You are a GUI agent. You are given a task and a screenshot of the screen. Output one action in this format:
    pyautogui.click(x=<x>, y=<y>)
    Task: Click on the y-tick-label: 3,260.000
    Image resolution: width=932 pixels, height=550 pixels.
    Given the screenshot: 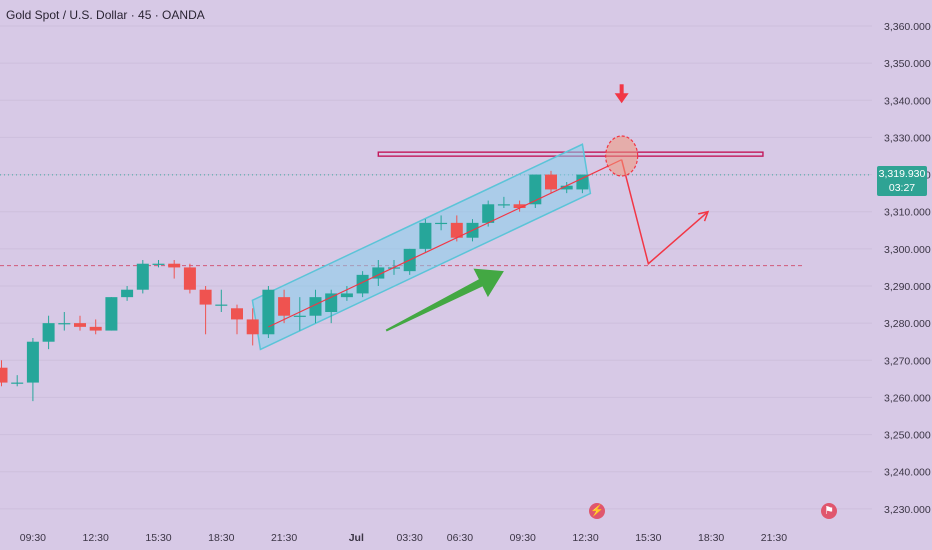 What is the action you would take?
    pyautogui.click(x=907, y=398)
    